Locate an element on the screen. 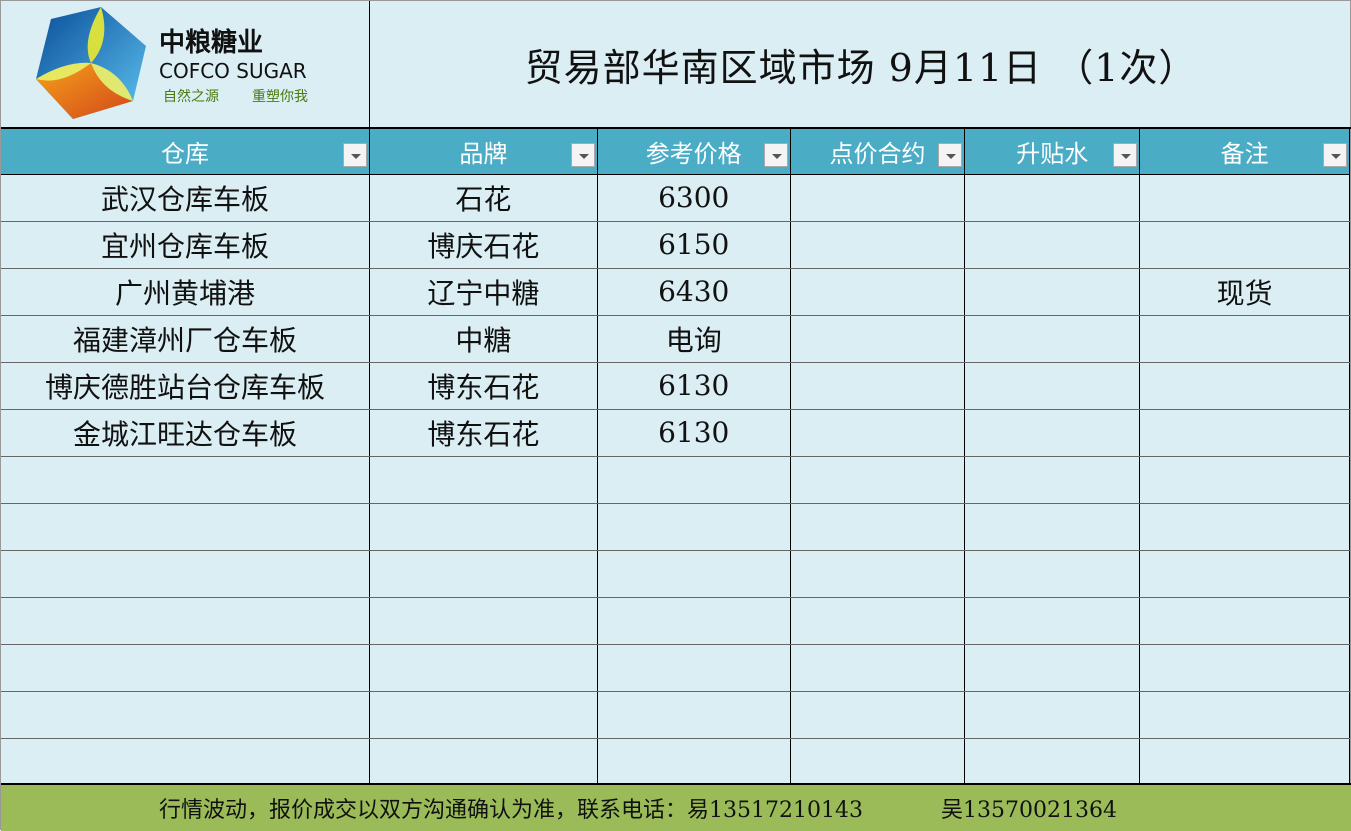 This screenshot has width=1351, height=831. column-header-label: 点价合约 is located at coordinates (877, 153).